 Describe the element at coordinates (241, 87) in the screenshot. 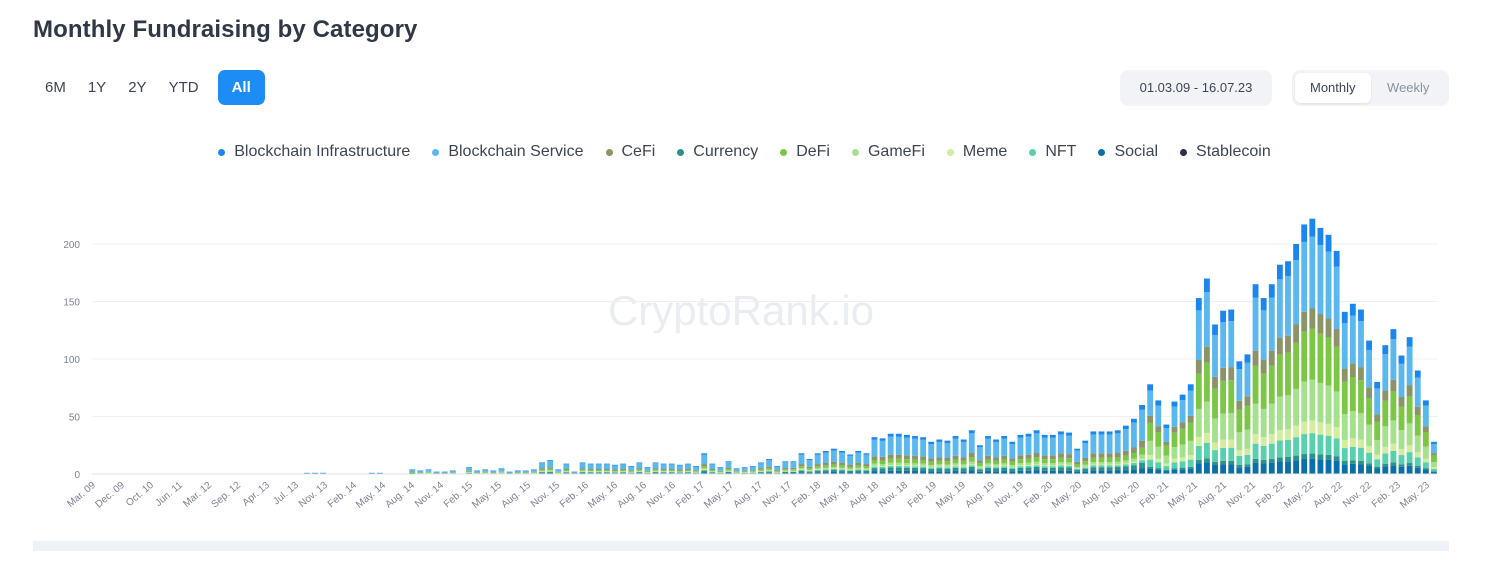

I see `period-all-button: All` at that location.